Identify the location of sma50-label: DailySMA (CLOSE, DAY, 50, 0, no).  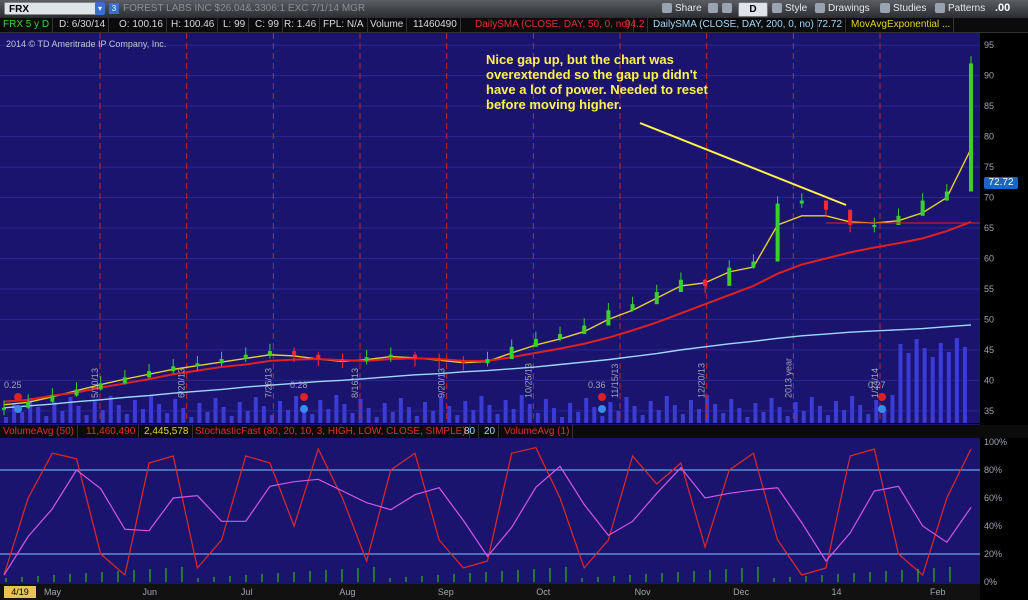
(553, 25).